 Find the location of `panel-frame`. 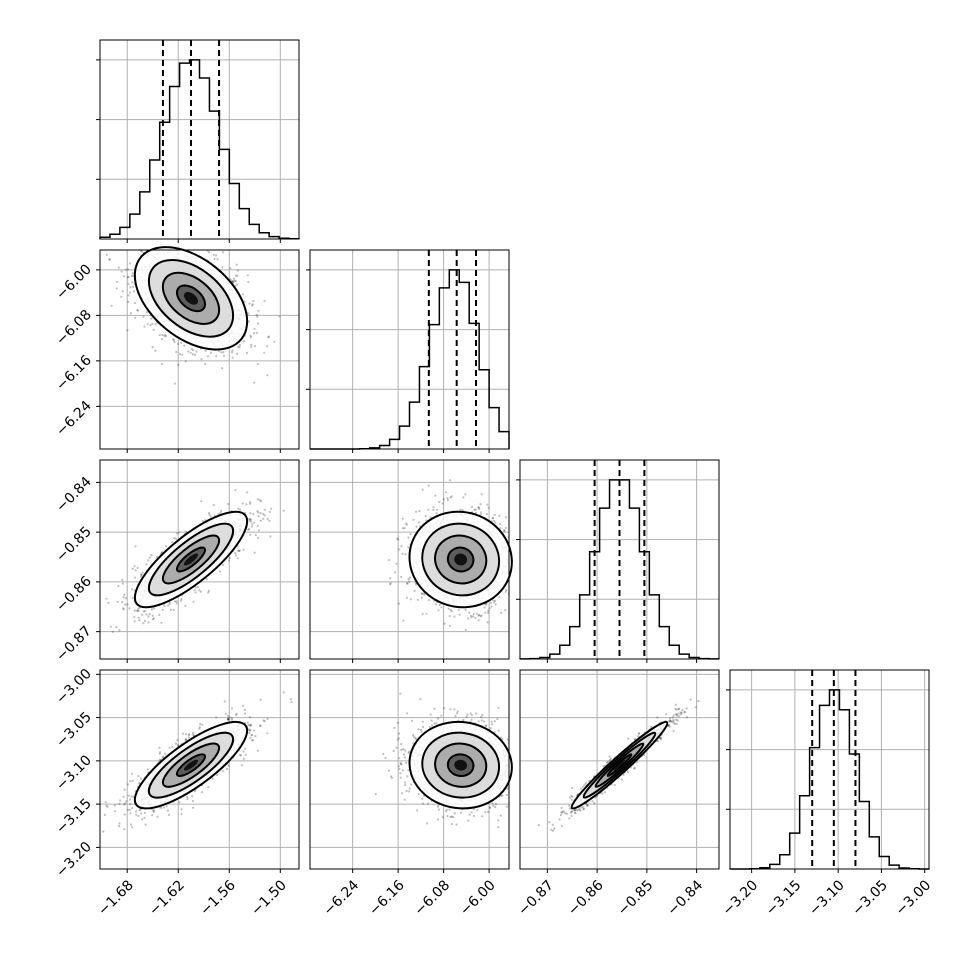

panel-frame is located at coordinates (409, 349).